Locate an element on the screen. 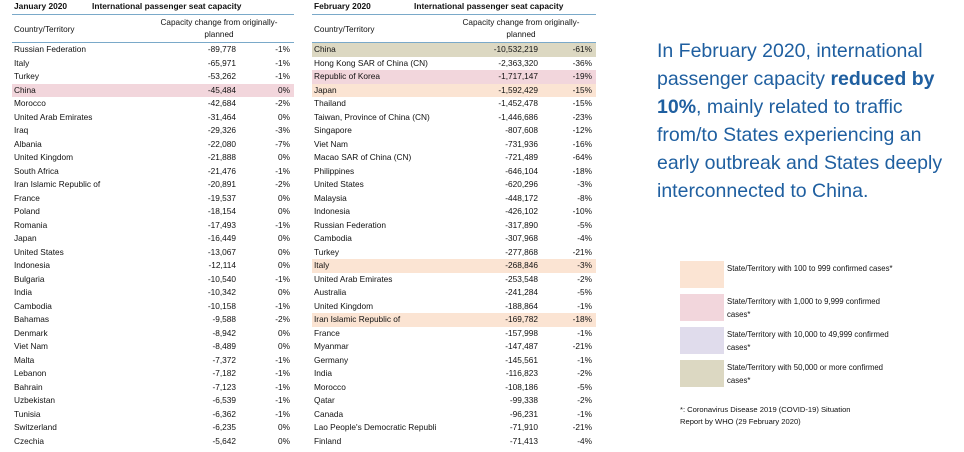 Image resolution: width=964 pixels, height=452 pixels. row-capacity-change: -45,484 is located at coordinates (221, 89).